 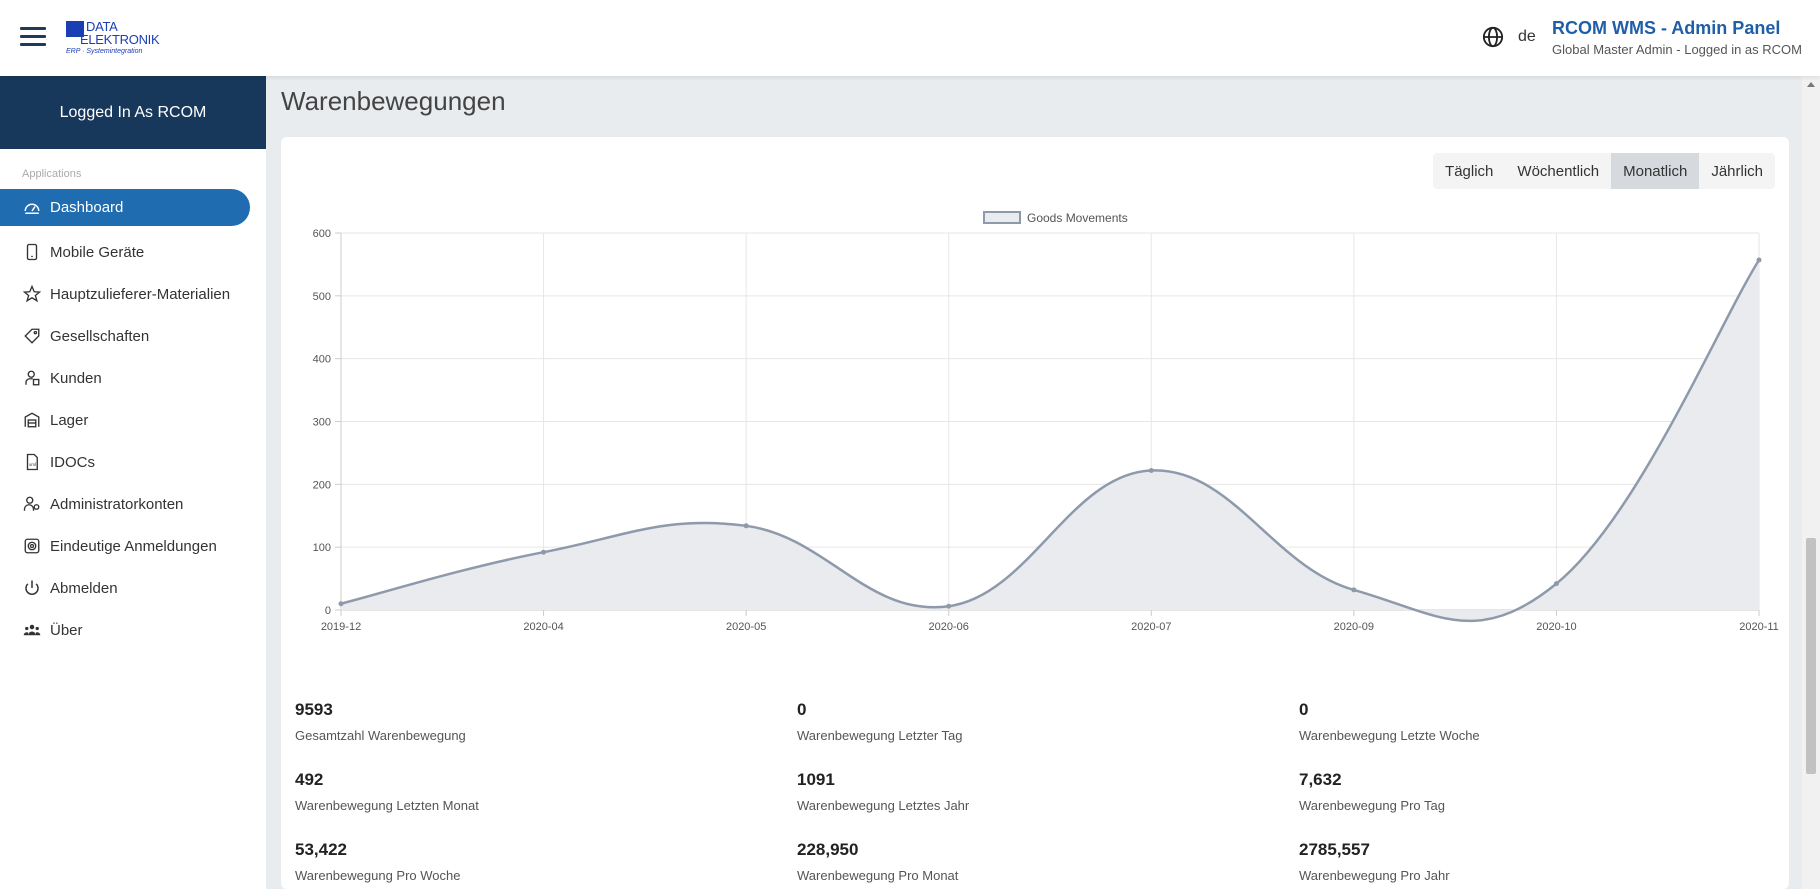 What do you see at coordinates (322, 234) in the screenshot?
I see `y-tick-label: 600` at bounding box center [322, 234].